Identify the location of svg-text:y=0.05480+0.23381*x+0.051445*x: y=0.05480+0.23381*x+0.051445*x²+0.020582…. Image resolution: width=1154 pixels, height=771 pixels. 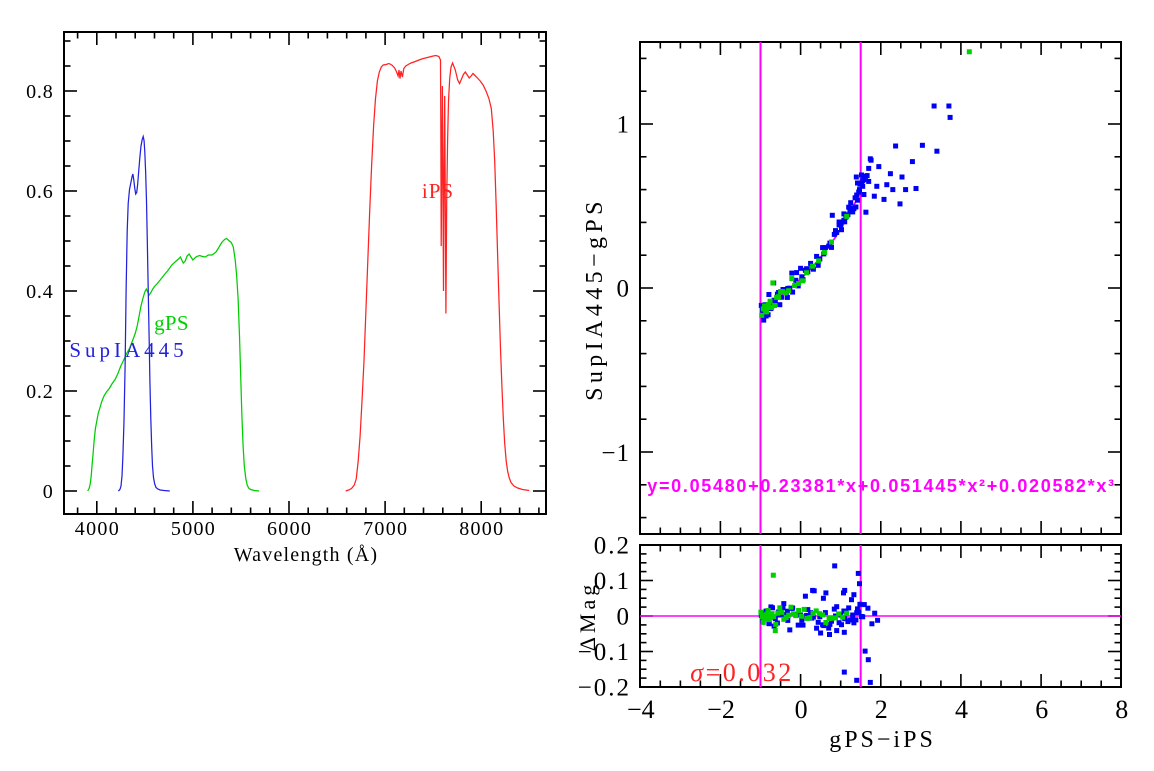
(881, 486).